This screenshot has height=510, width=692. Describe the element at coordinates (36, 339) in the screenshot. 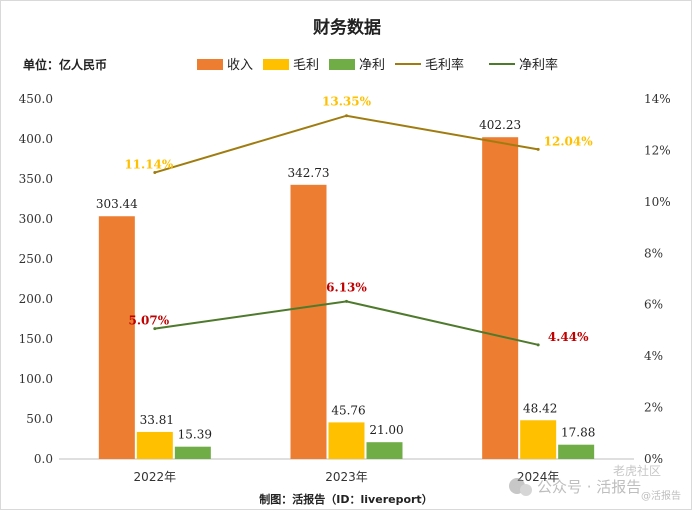

I see `y-left-tick: 150.0` at that location.